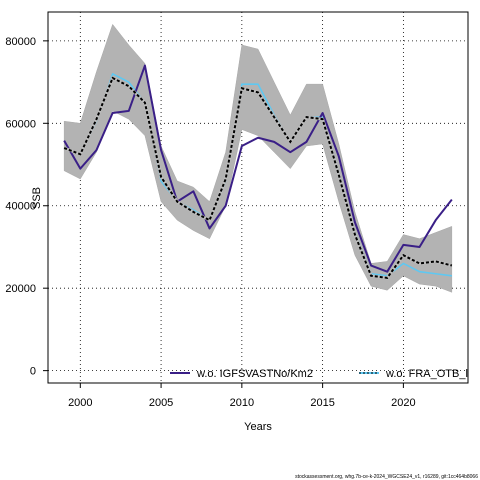 This screenshot has width=480, height=480. Describe the element at coordinates (242, 403) in the screenshot. I see `x-tick-label: 2010` at that location.